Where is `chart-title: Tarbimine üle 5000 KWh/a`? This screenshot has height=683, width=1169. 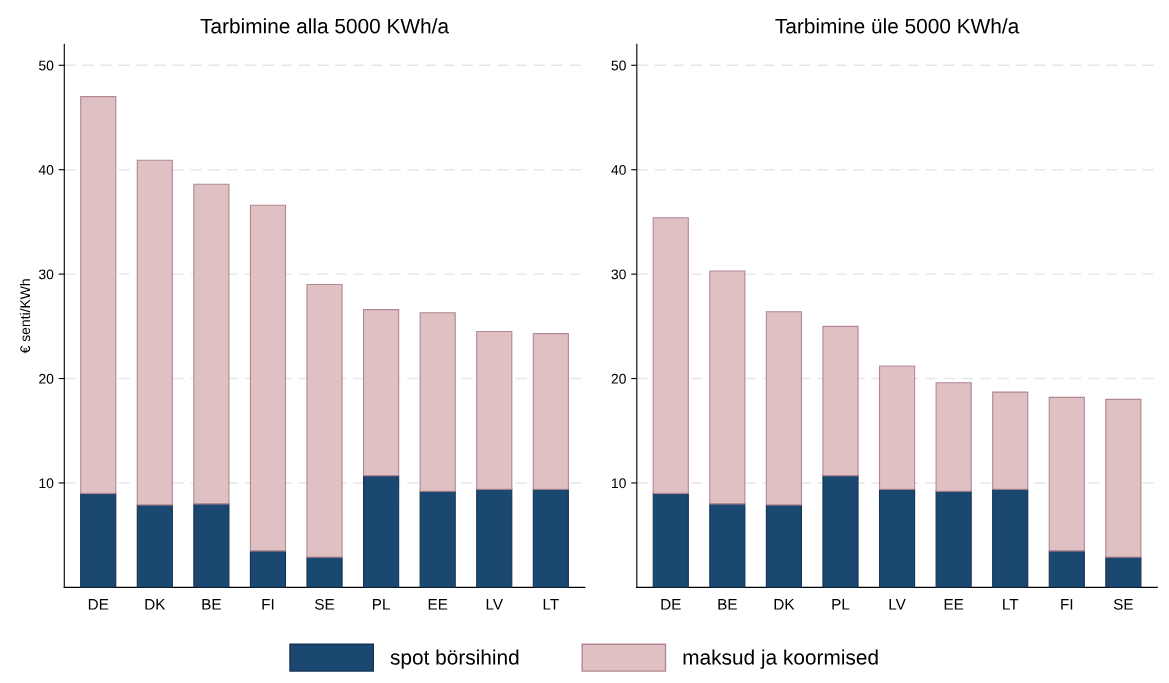 chart-title: Tarbimine üle 5000 KWh/a is located at coordinates (897, 26).